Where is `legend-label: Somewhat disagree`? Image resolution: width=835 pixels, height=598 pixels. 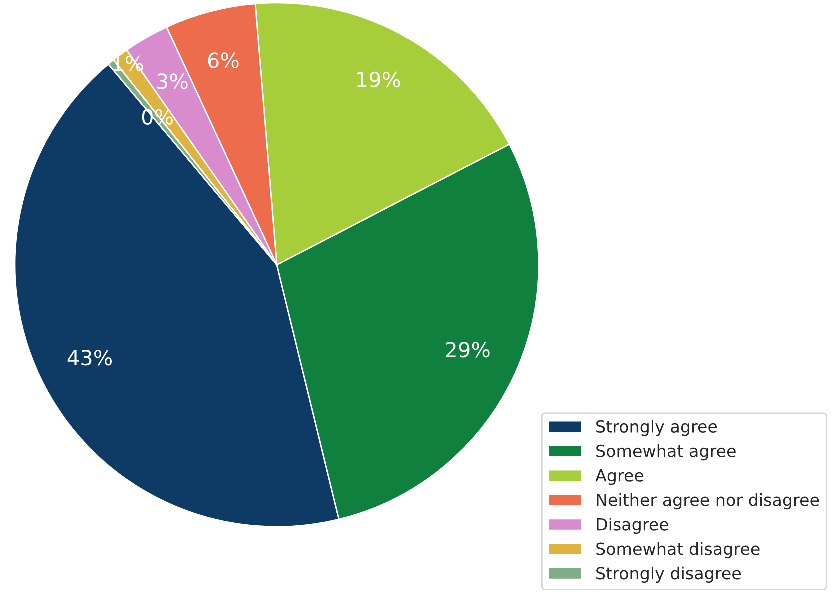
legend-label: Somewhat disagree is located at coordinates (678, 550).